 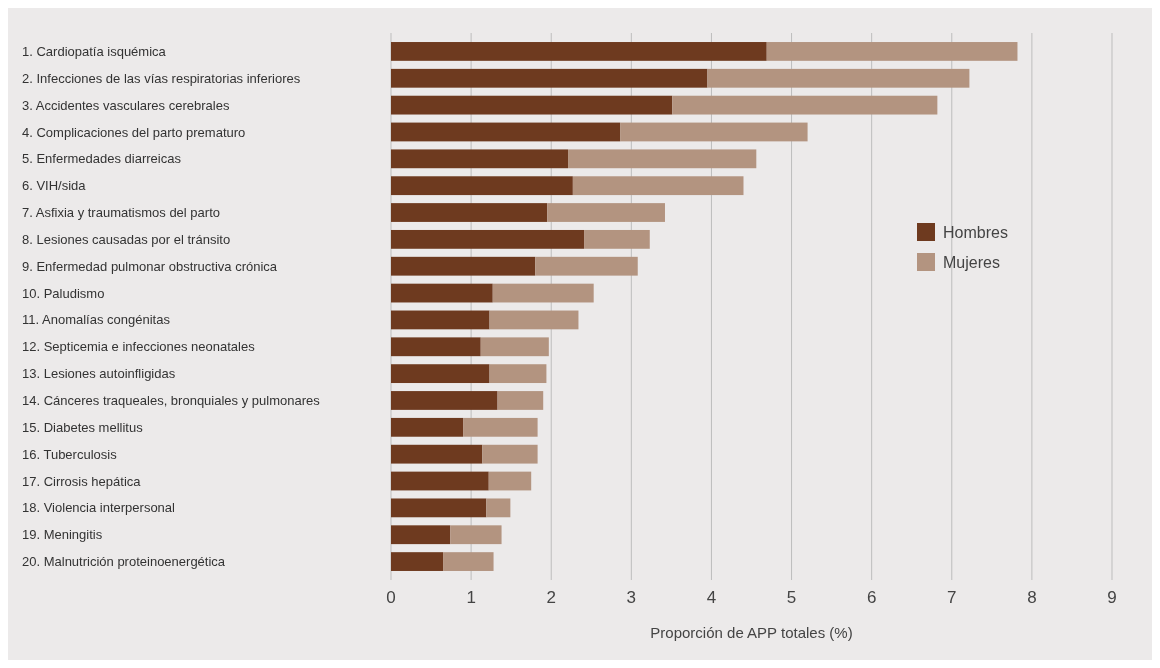 What do you see at coordinates (791, 597) in the screenshot?
I see `x-tick-label: 5` at bounding box center [791, 597].